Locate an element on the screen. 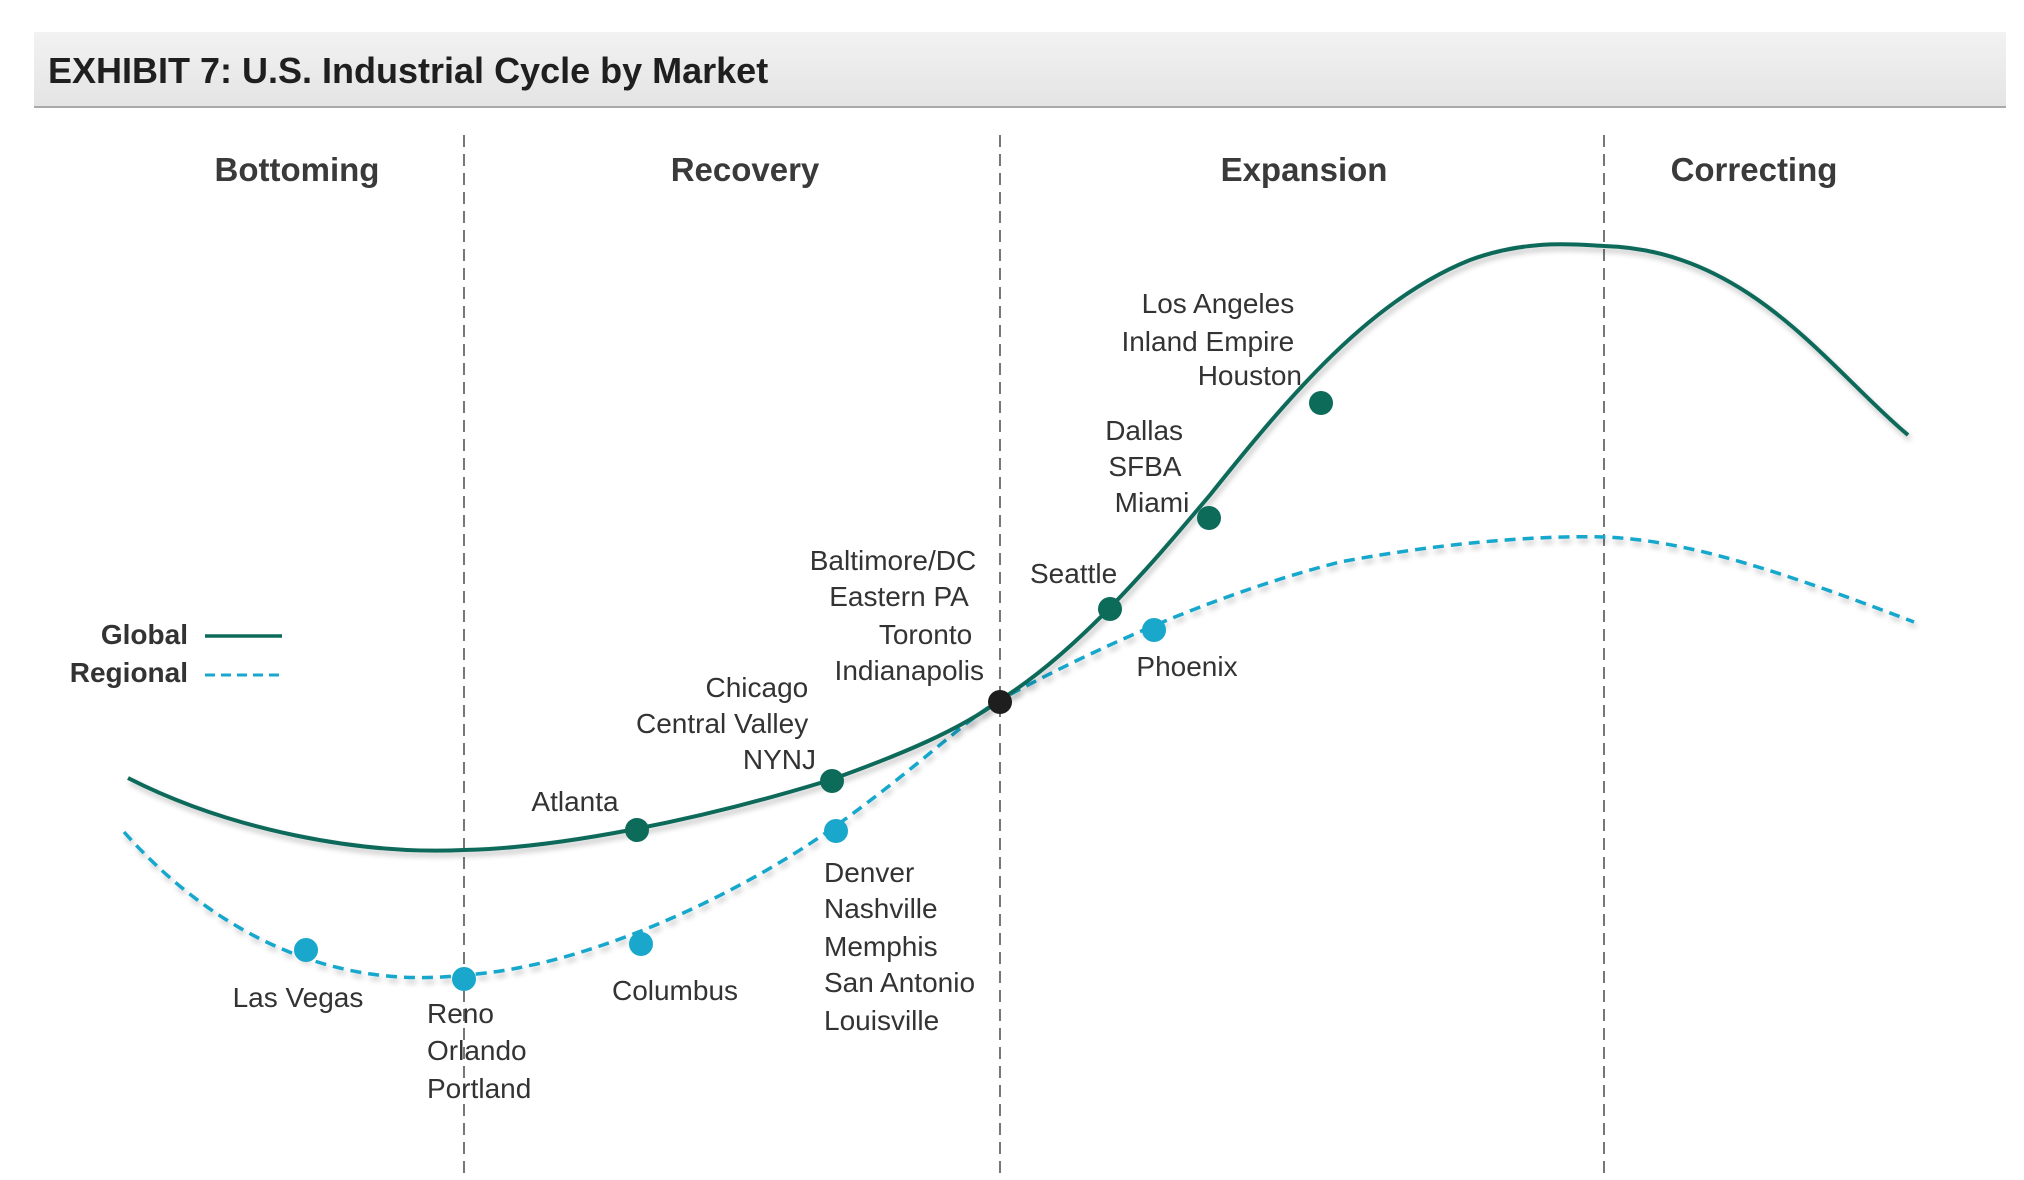  label-line: Portland is located at coordinates (479, 1088).